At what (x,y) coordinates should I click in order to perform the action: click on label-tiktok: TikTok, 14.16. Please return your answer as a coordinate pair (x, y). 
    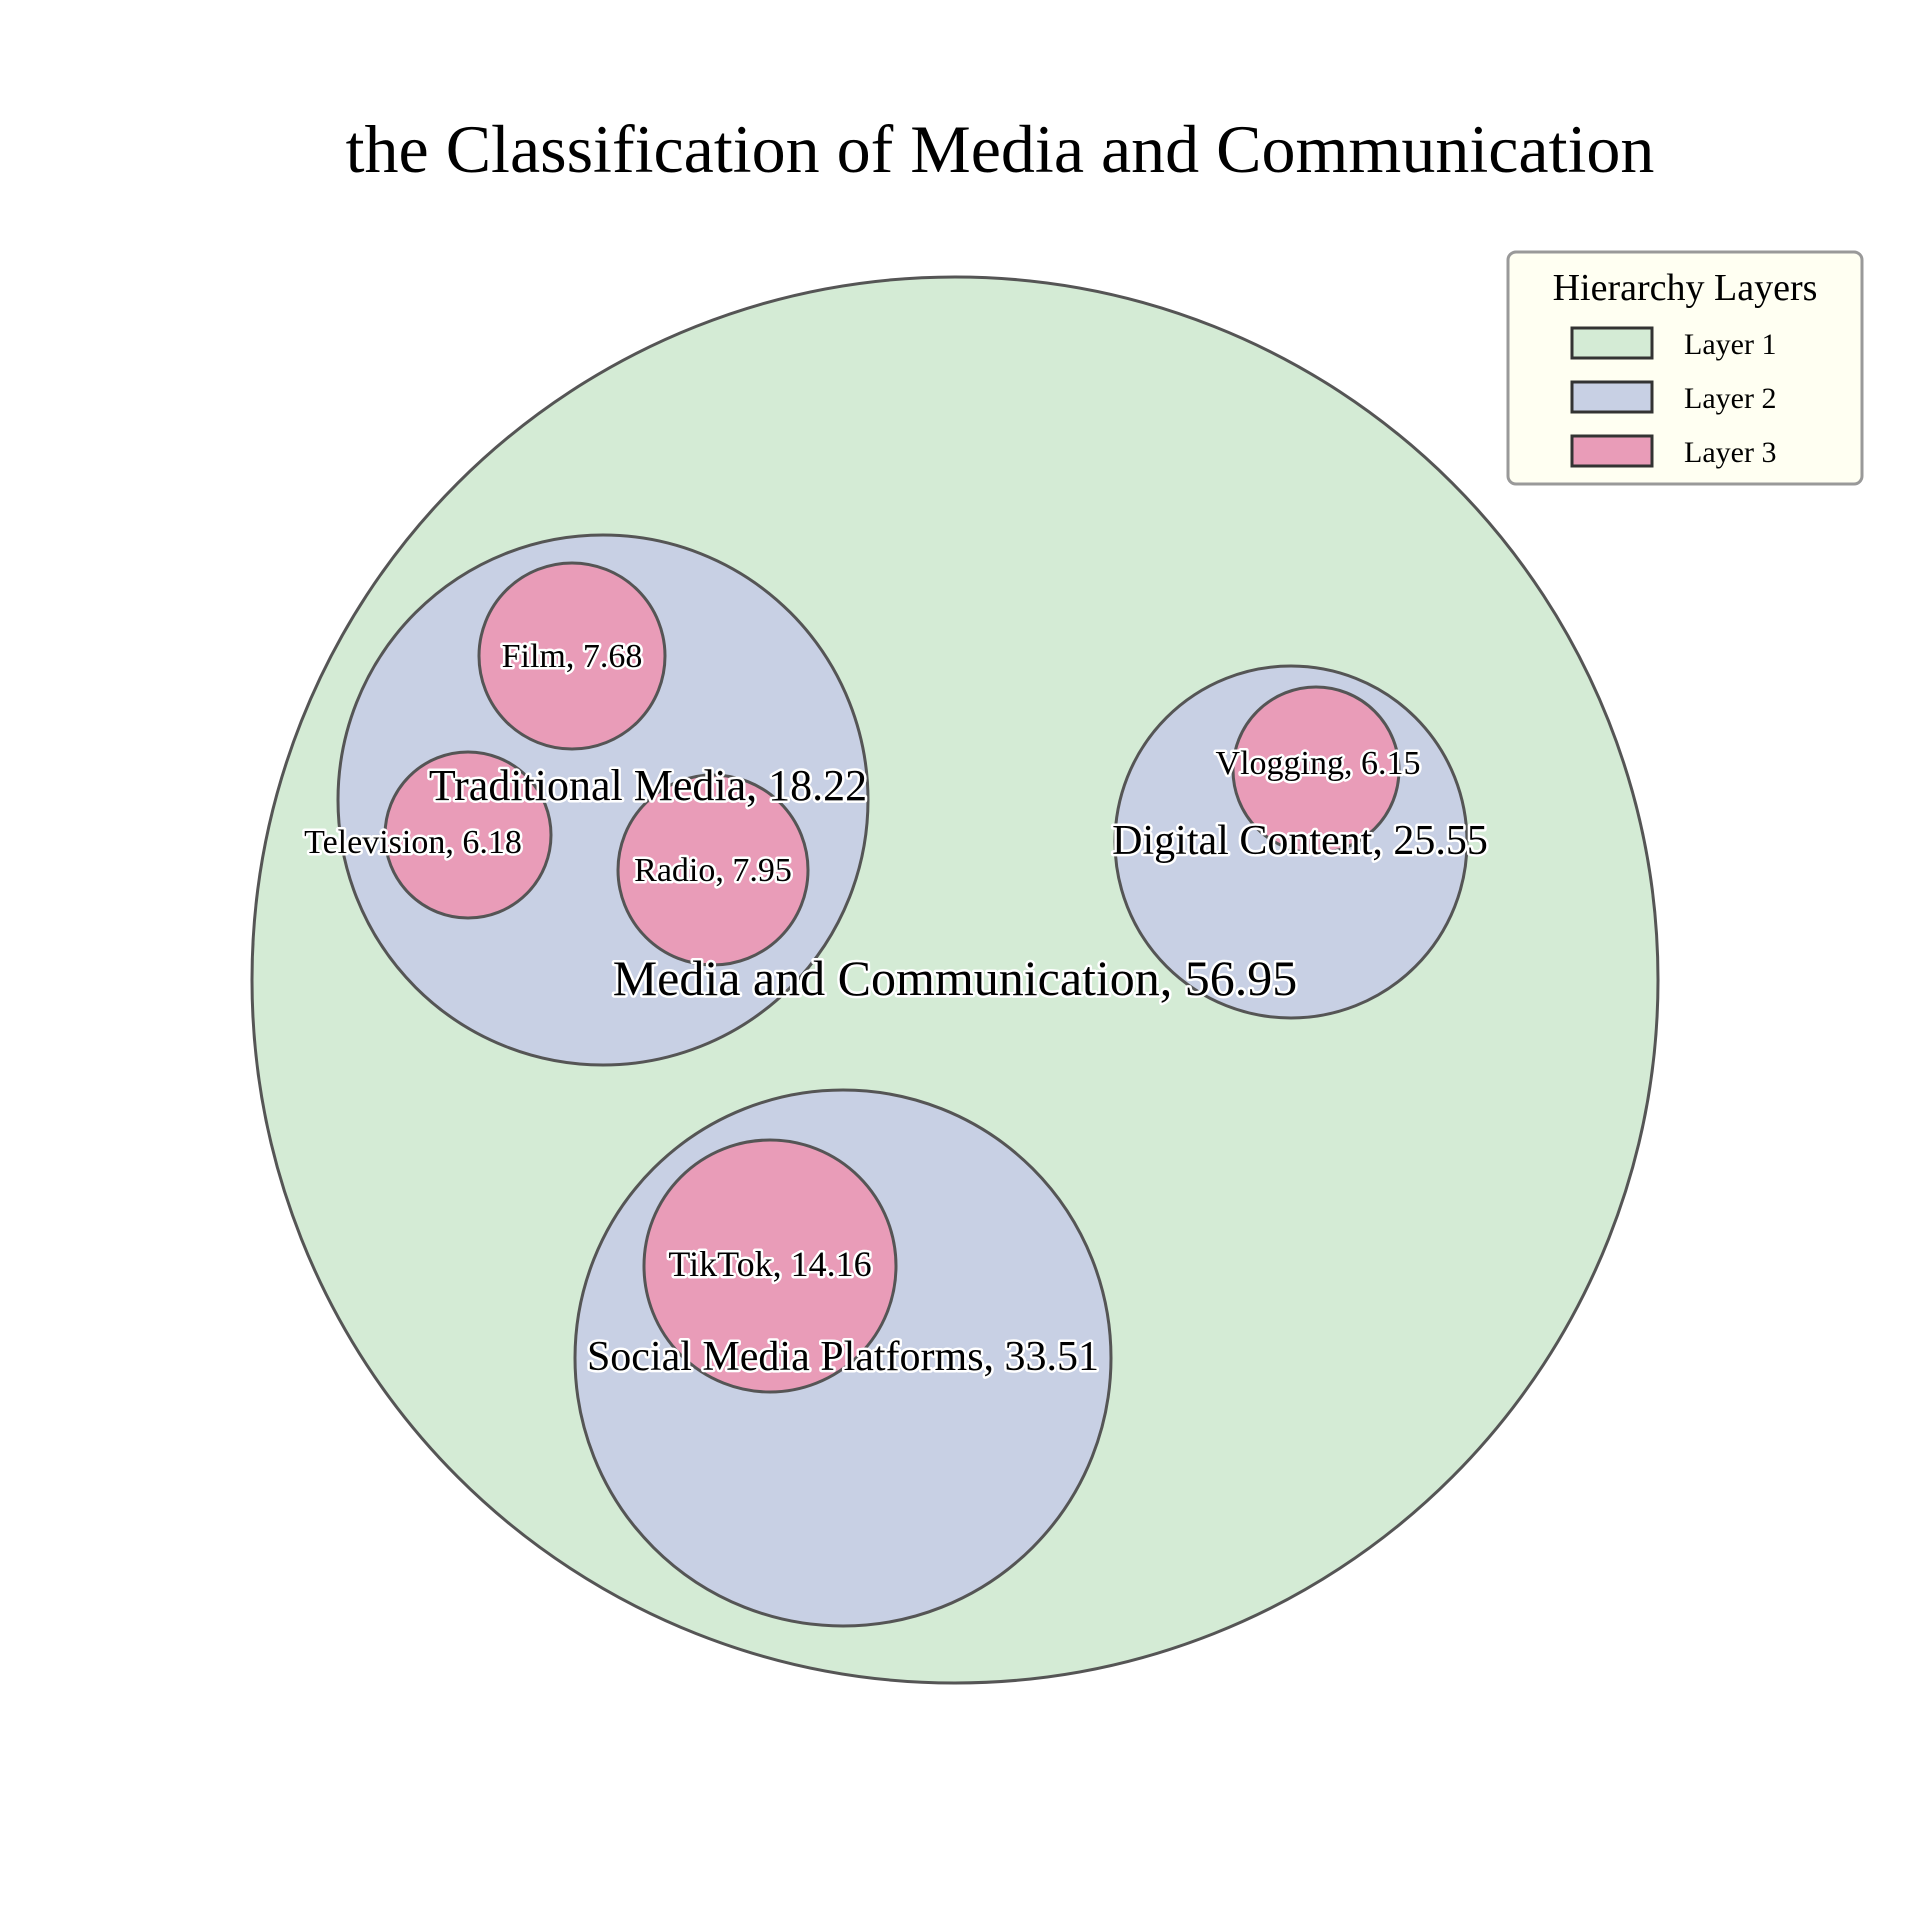
    Looking at the image, I should click on (769, 1264).